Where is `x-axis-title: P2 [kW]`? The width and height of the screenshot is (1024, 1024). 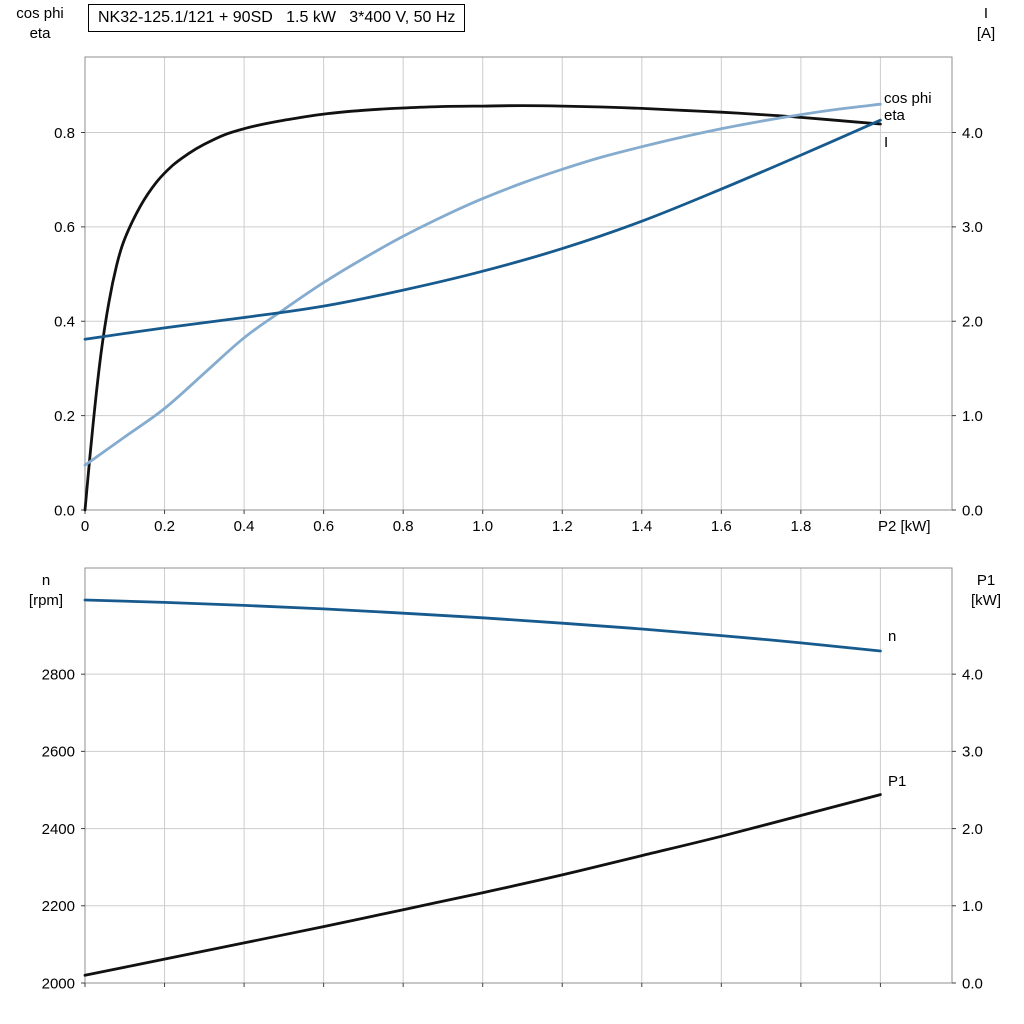
x-axis-title: P2 [kW] is located at coordinates (904, 526).